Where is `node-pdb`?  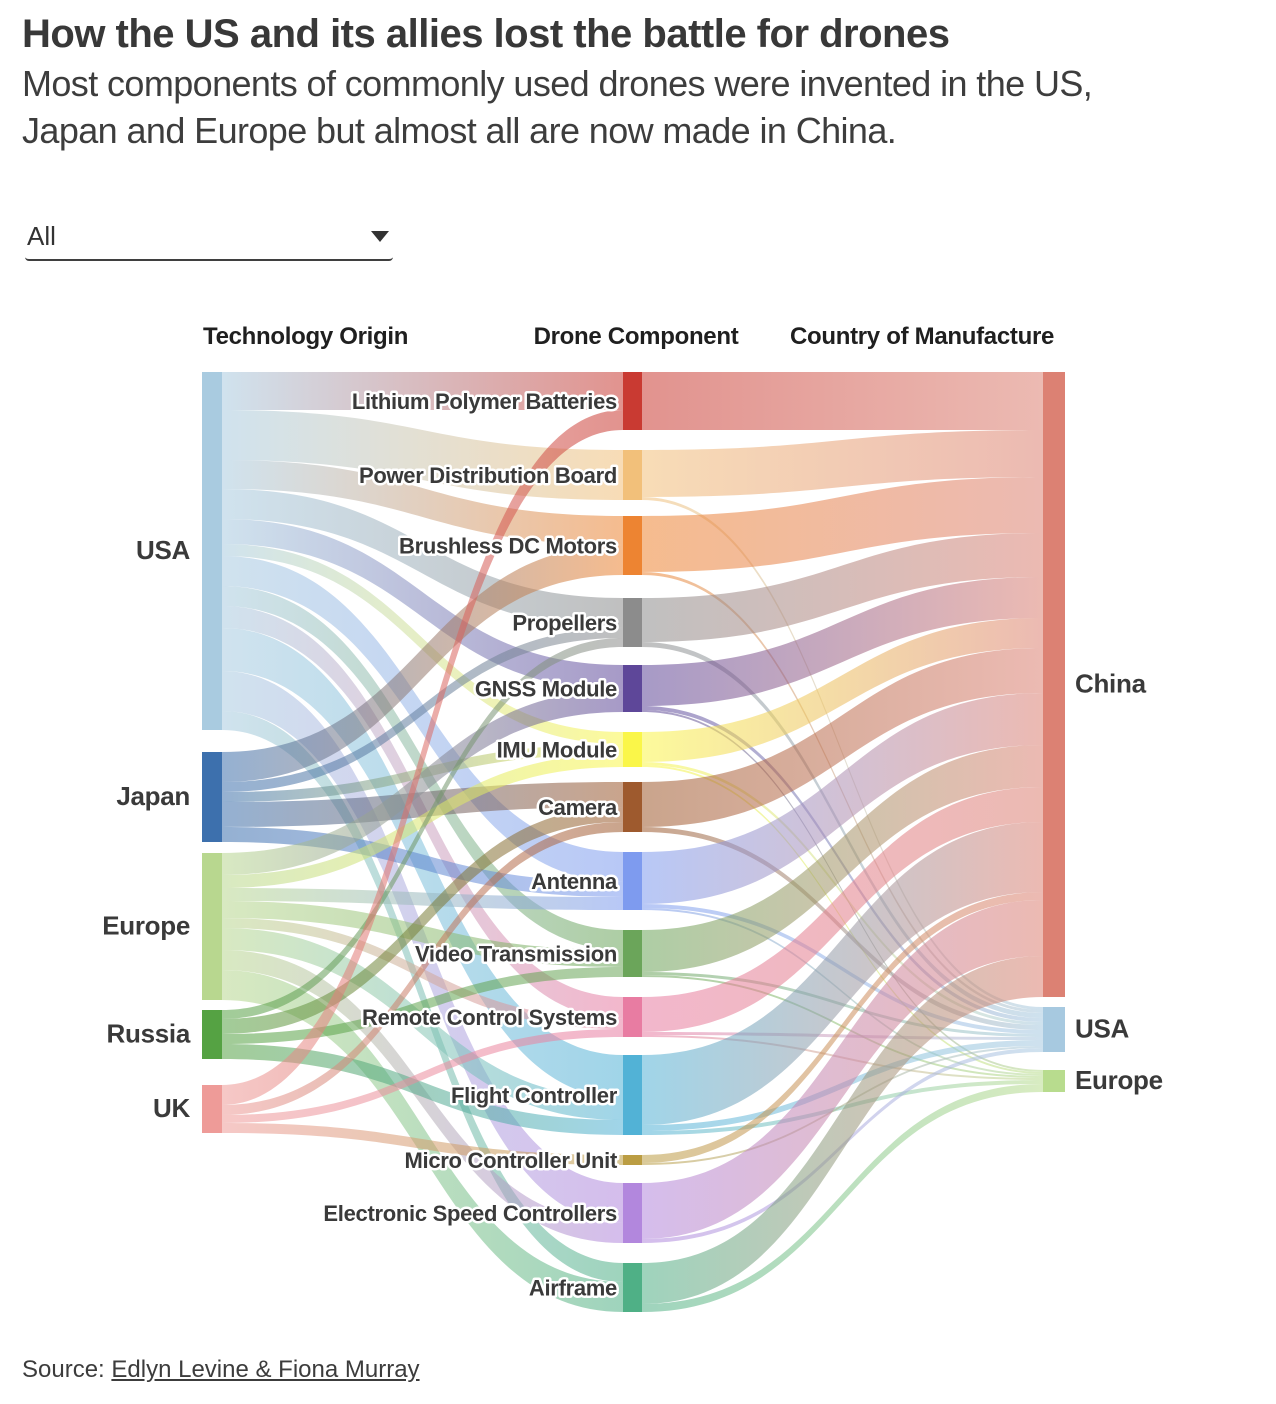
node-pdb is located at coordinates (632, 475).